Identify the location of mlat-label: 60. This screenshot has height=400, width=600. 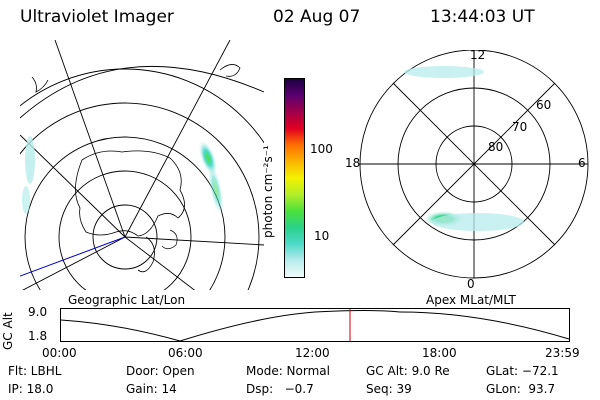
(544, 105).